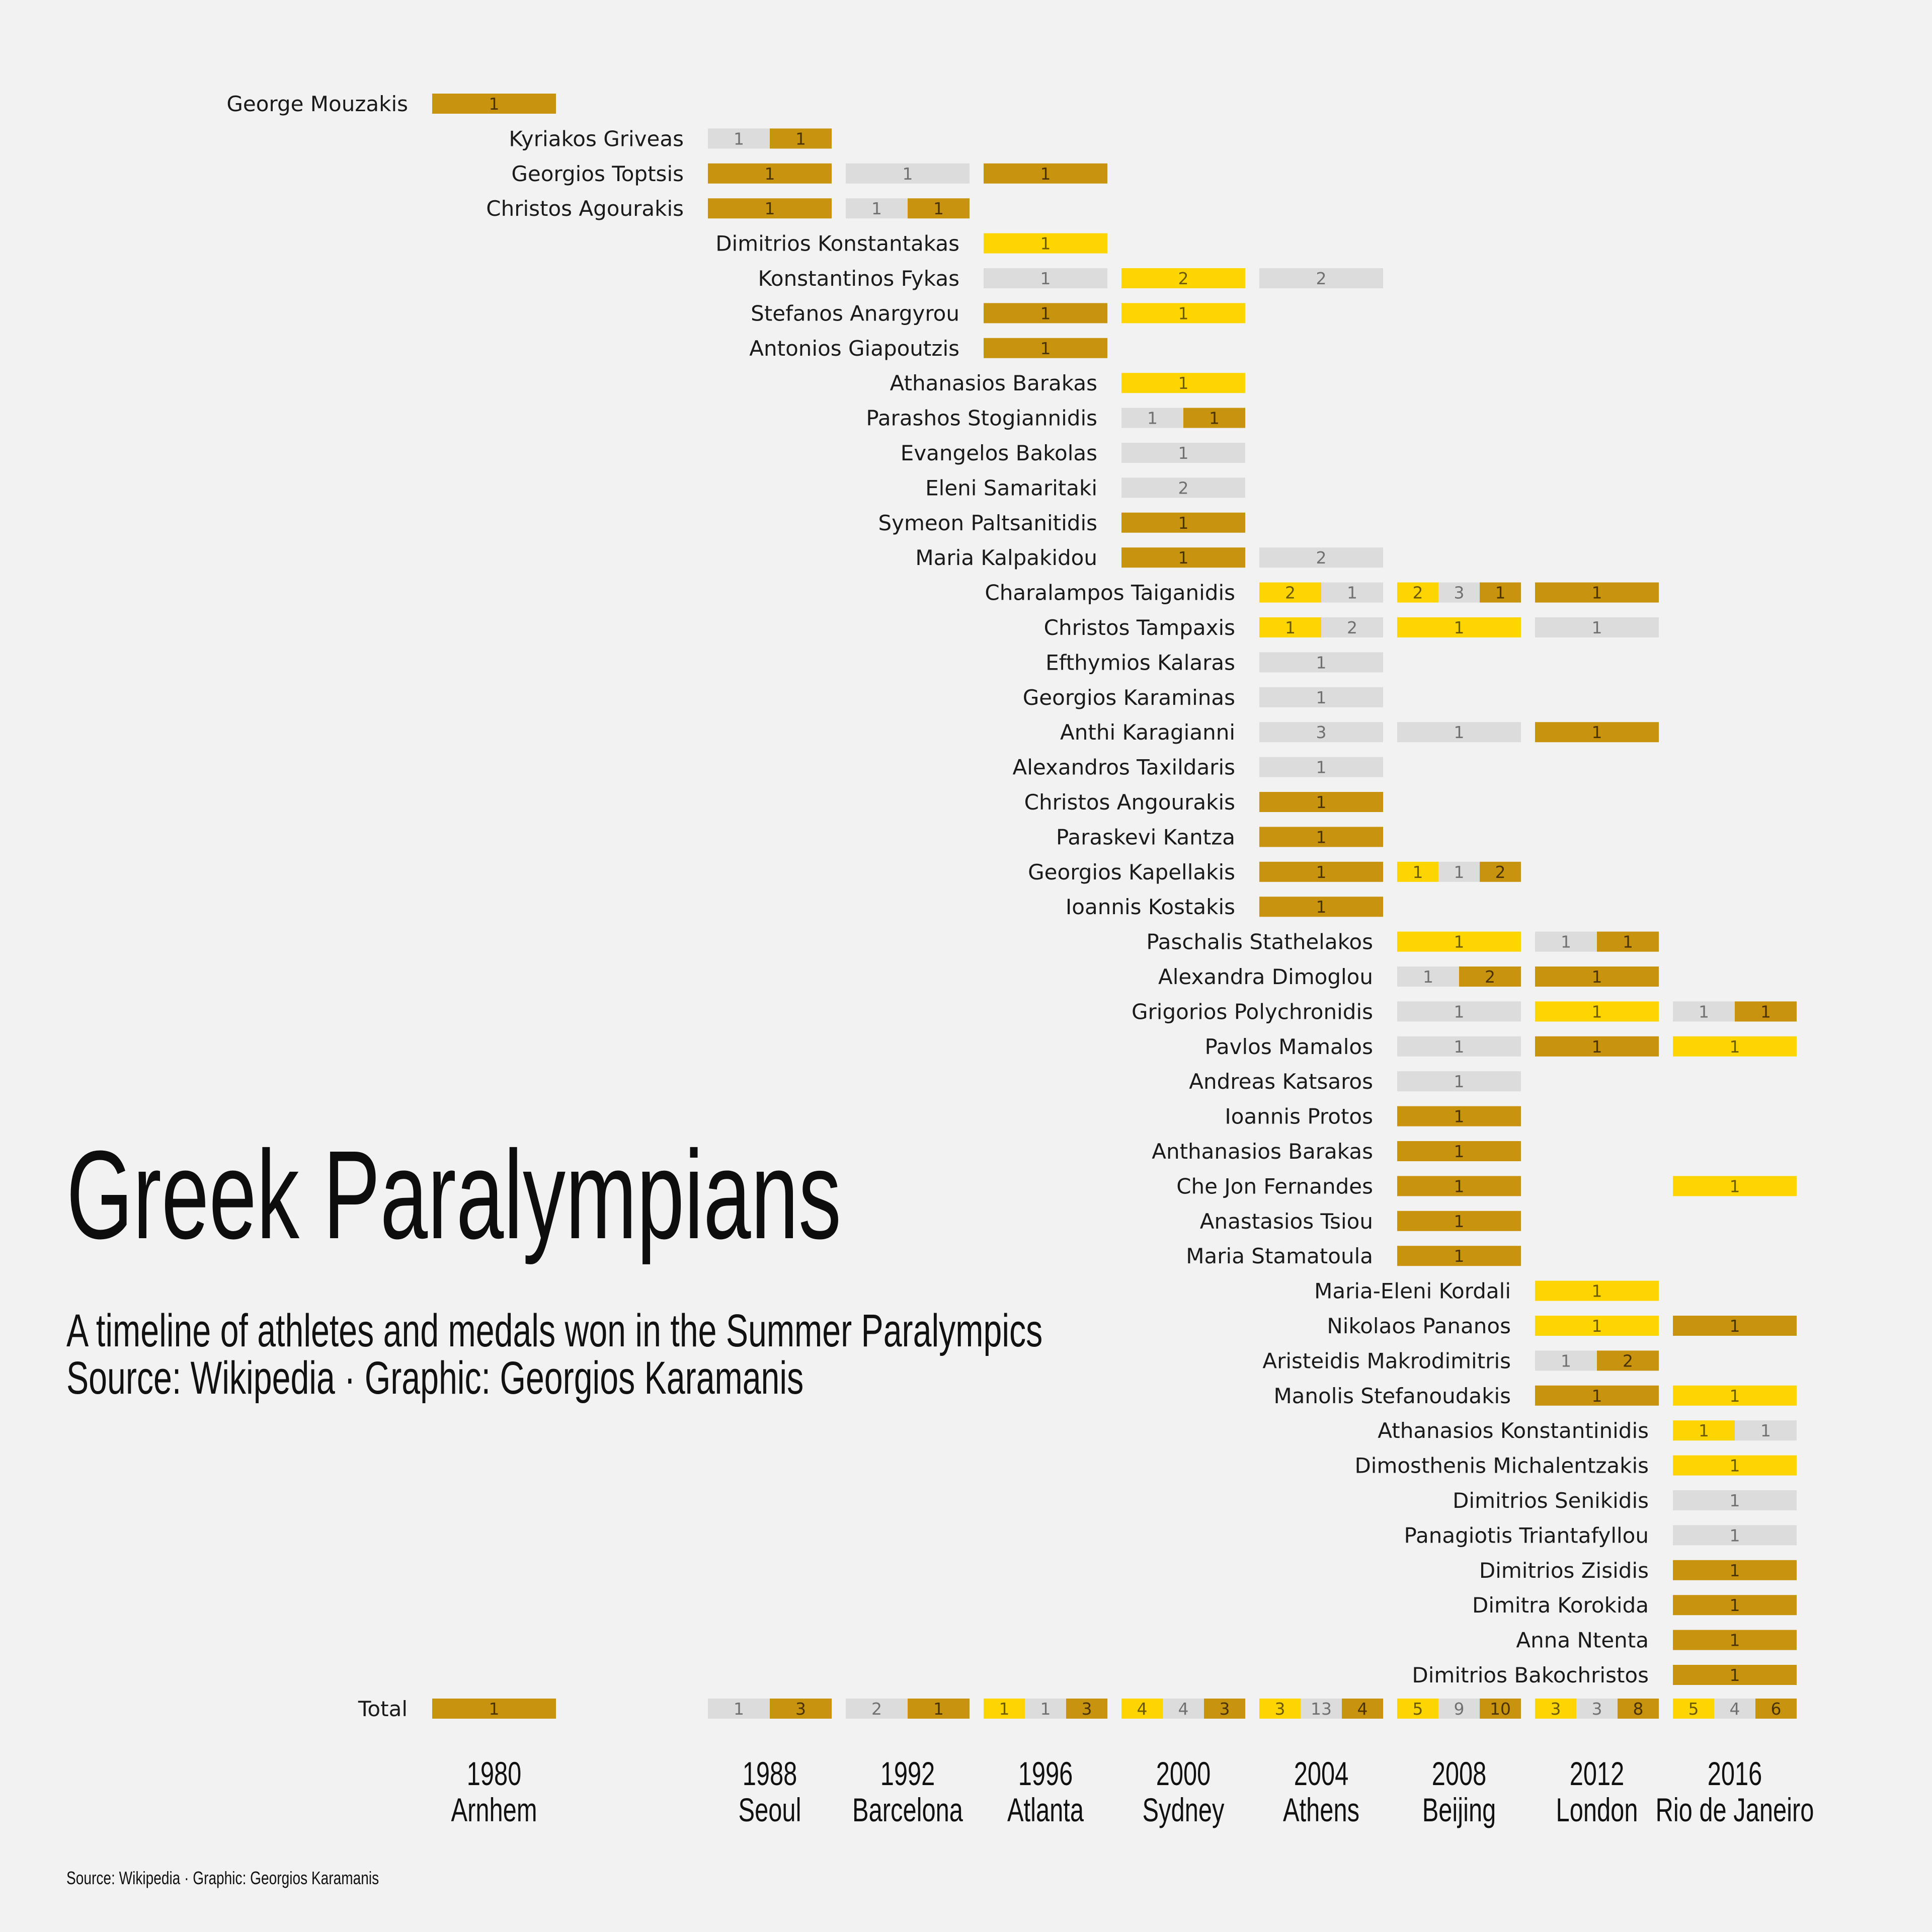 The height and width of the screenshot is (1932, 1932). Describe the element at coordinates (1132, 872) in the screenshot. I see `athlete-name: Georgios Kapellakis` at that location.